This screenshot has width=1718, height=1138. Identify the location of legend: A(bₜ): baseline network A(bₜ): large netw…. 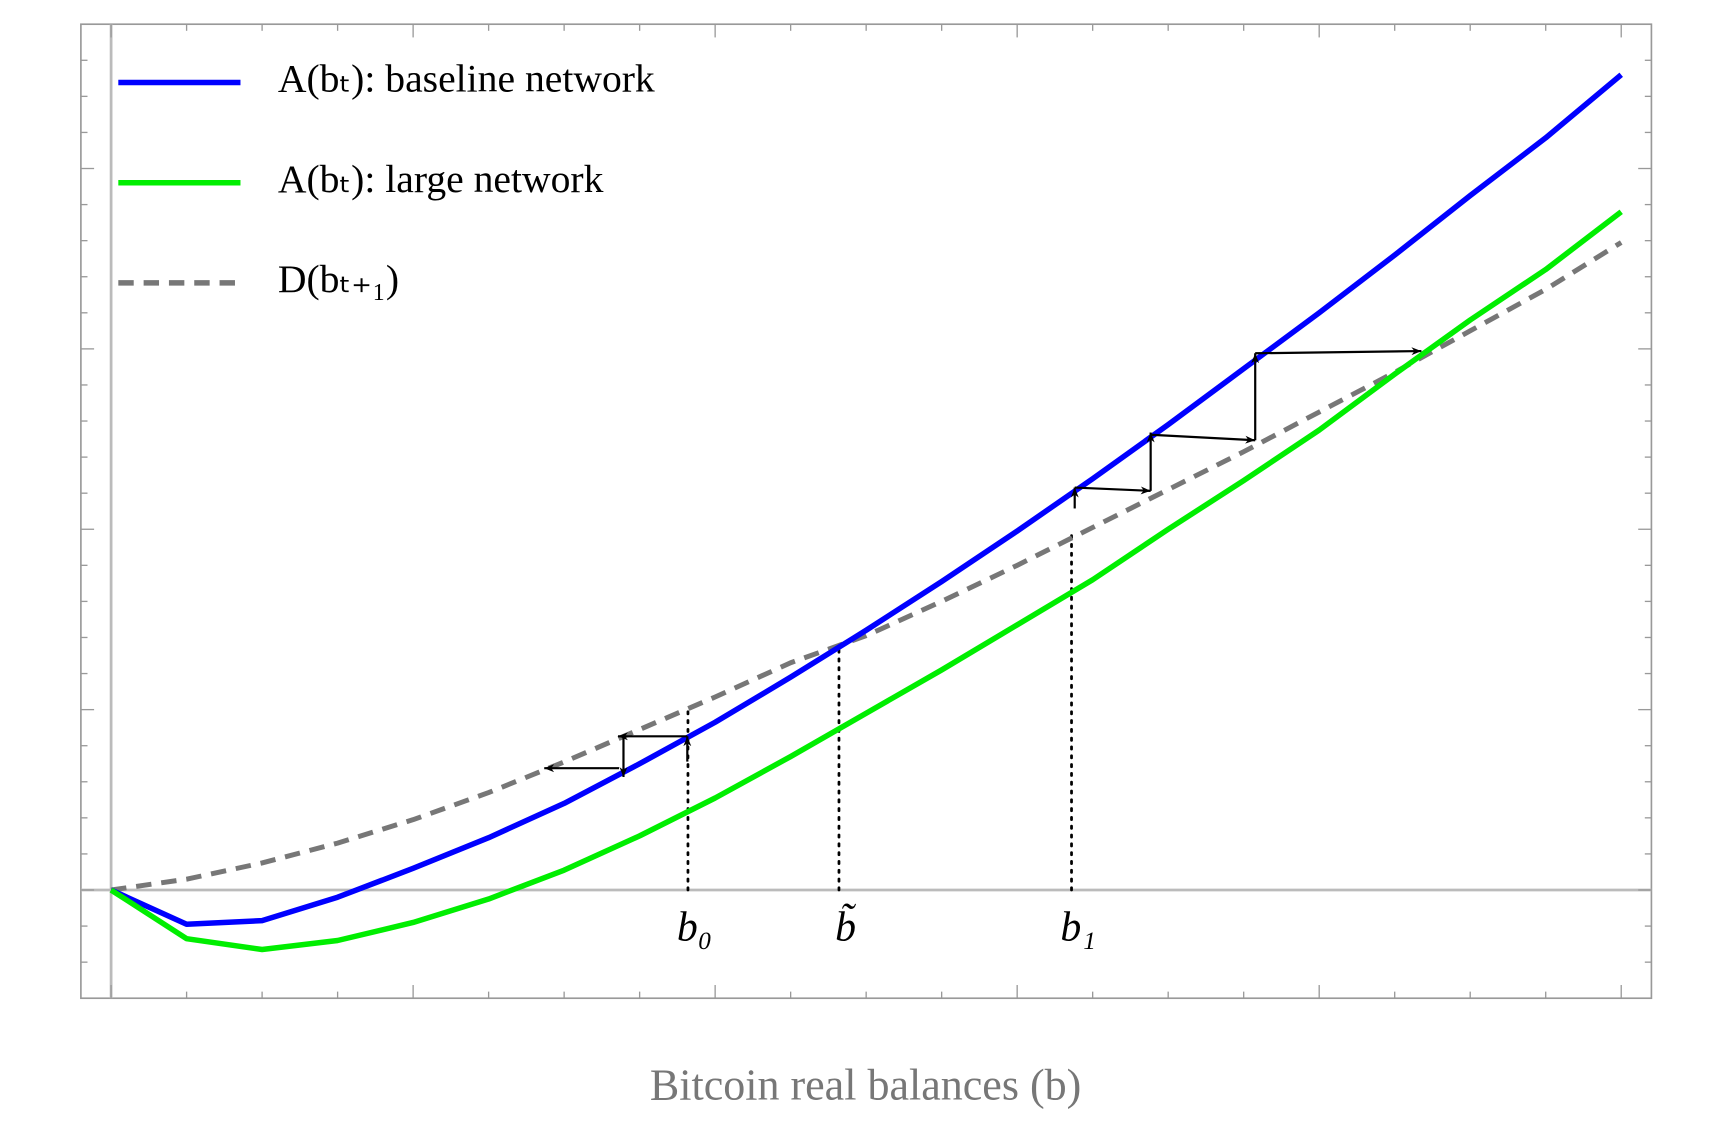
(386, 179).